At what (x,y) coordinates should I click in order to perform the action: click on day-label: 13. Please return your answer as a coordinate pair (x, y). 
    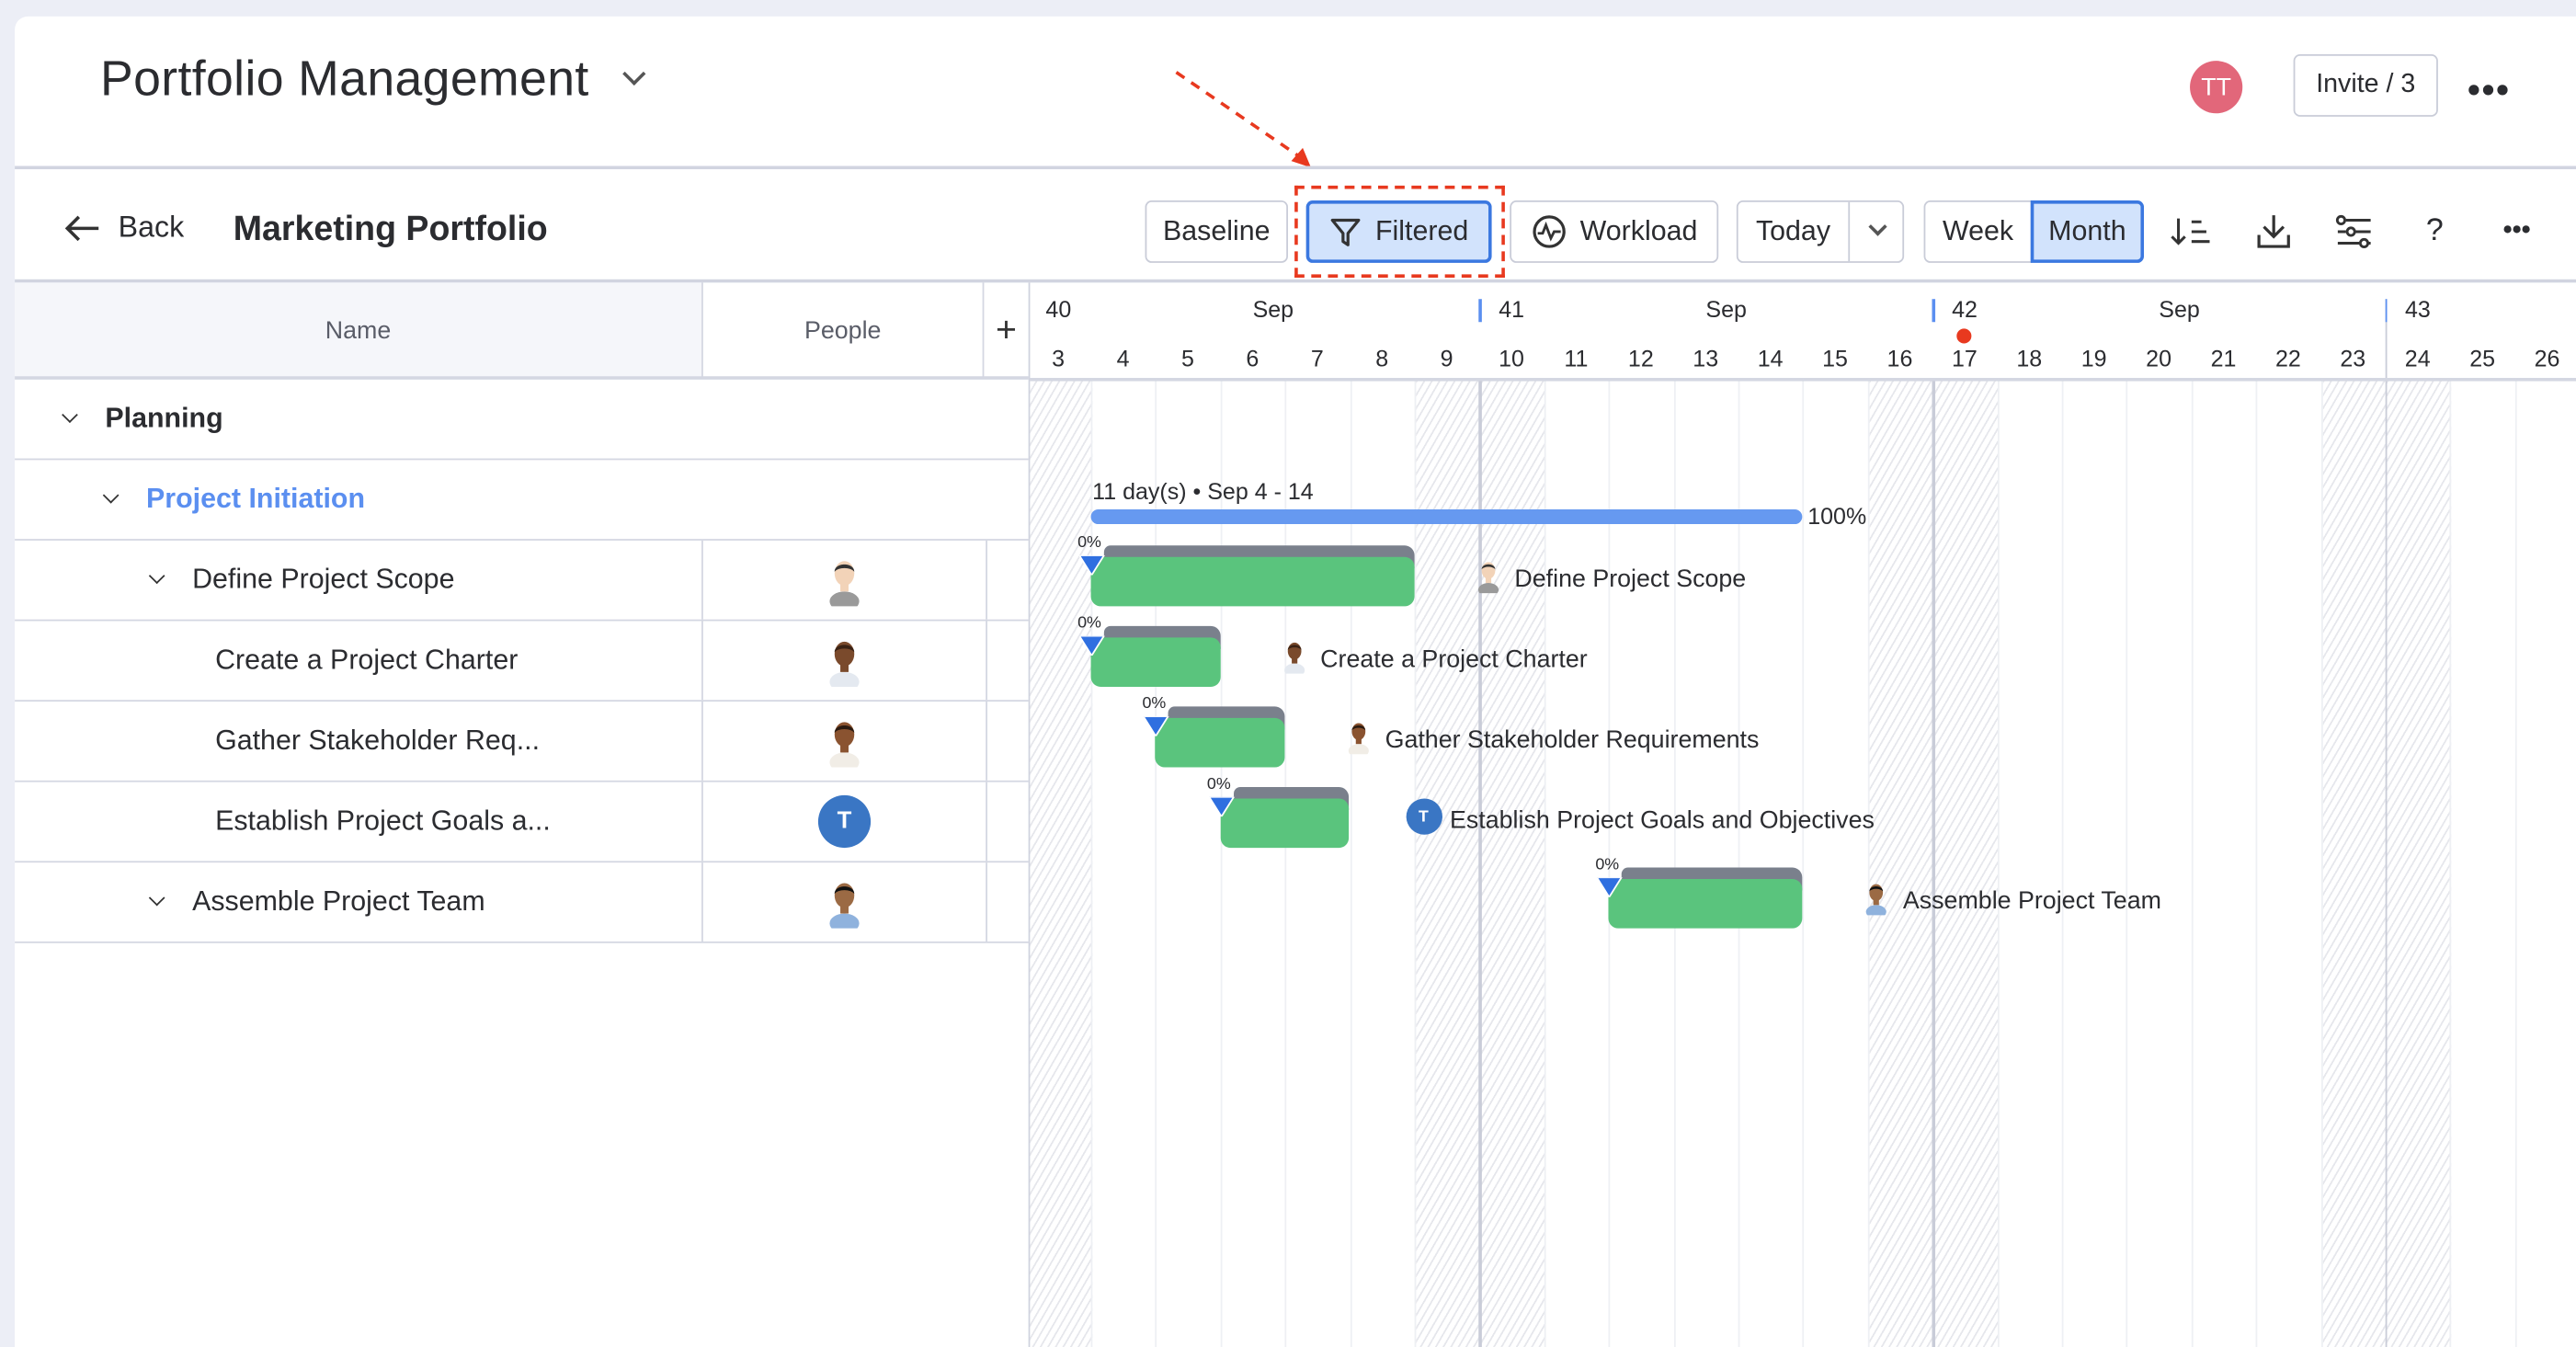
    Looking at the image, I should click on (1706, 358).